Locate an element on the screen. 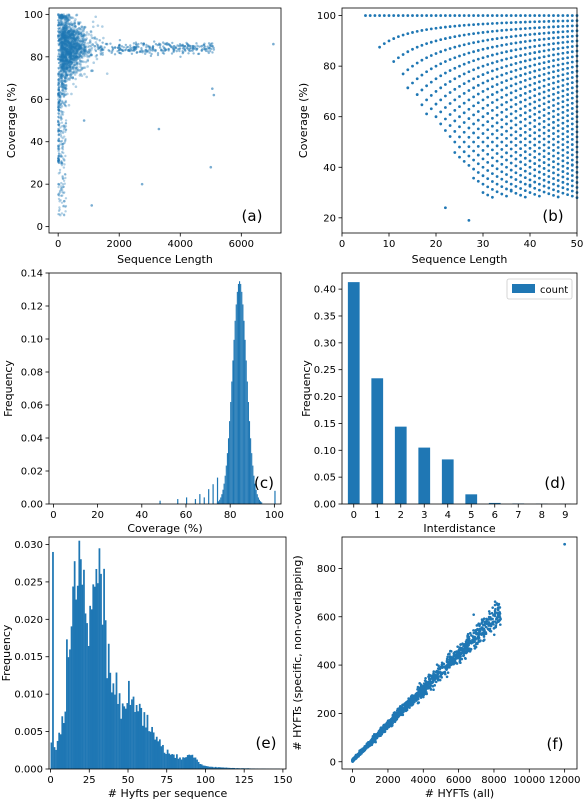 The image size is (585, 800). x-tick-label: 9 is located at coordinates (565, 515).